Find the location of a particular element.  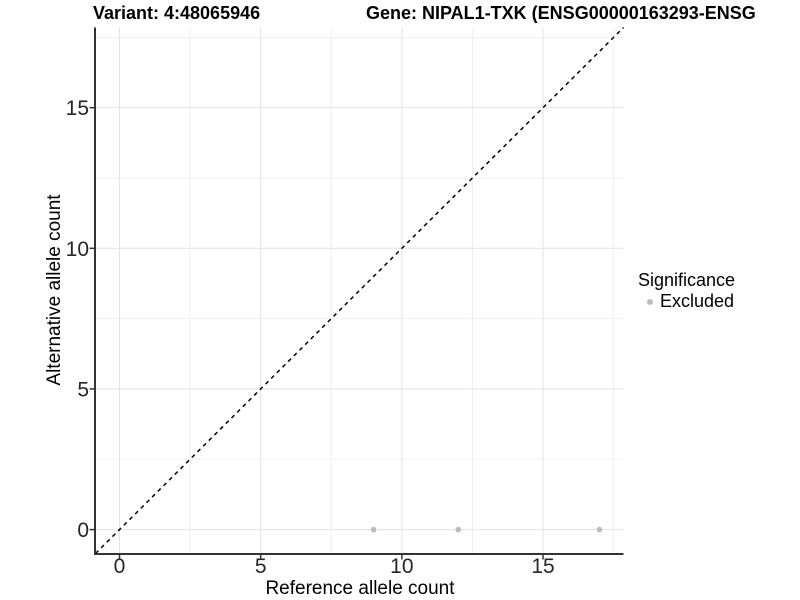

y-tick-label: 10 is located at coordinates (77, 249).